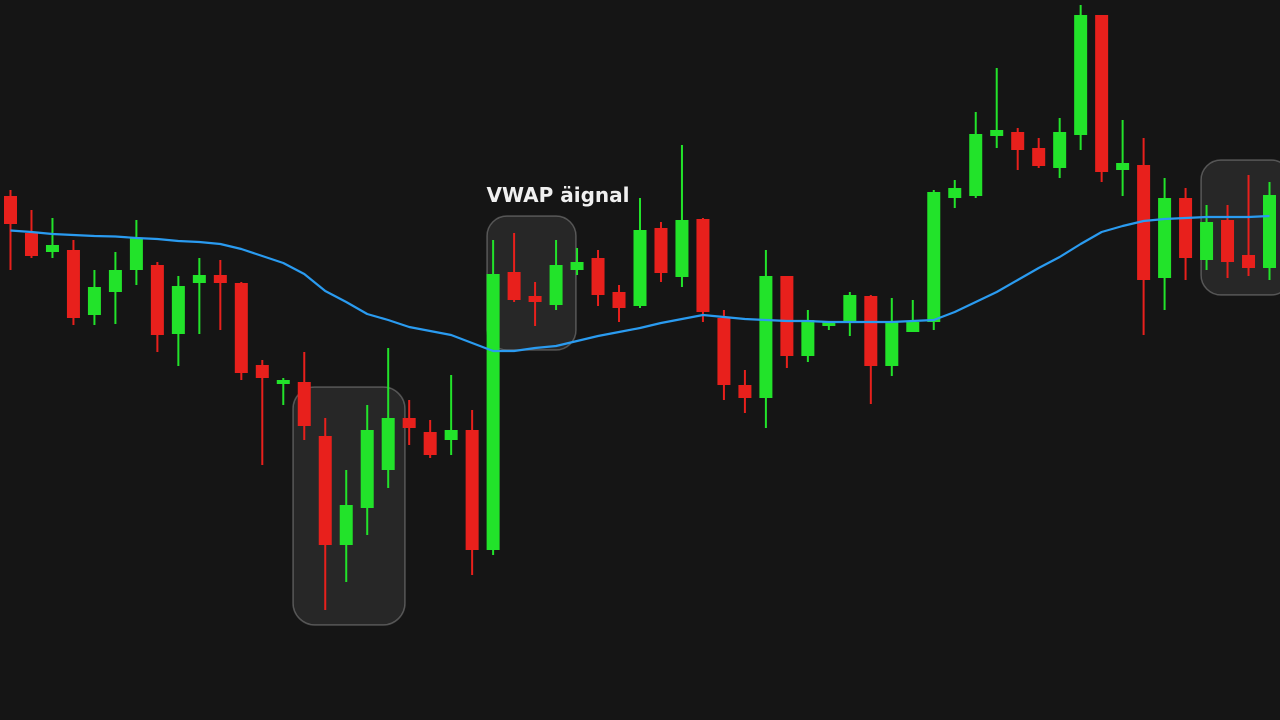 The height and width of the screenshot is (720, 1280). I want to click on highlight-box, so click(531, 283).